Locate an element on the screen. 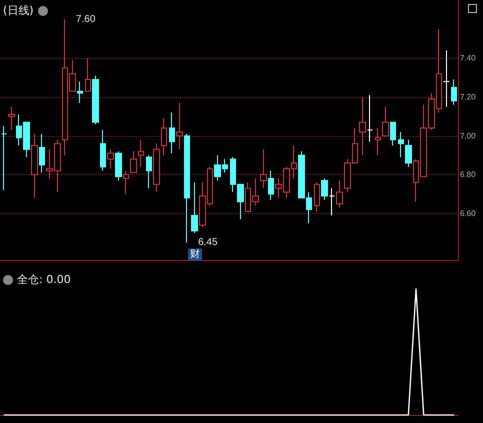 Image resolution: width=483 pixels, height=423 pixels. chart-title: (日线) is located at coordinates (18, 10).